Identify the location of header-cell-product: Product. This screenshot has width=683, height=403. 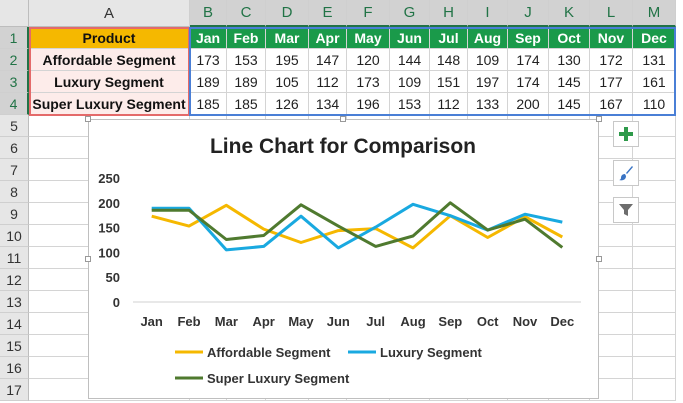
(109, 38).